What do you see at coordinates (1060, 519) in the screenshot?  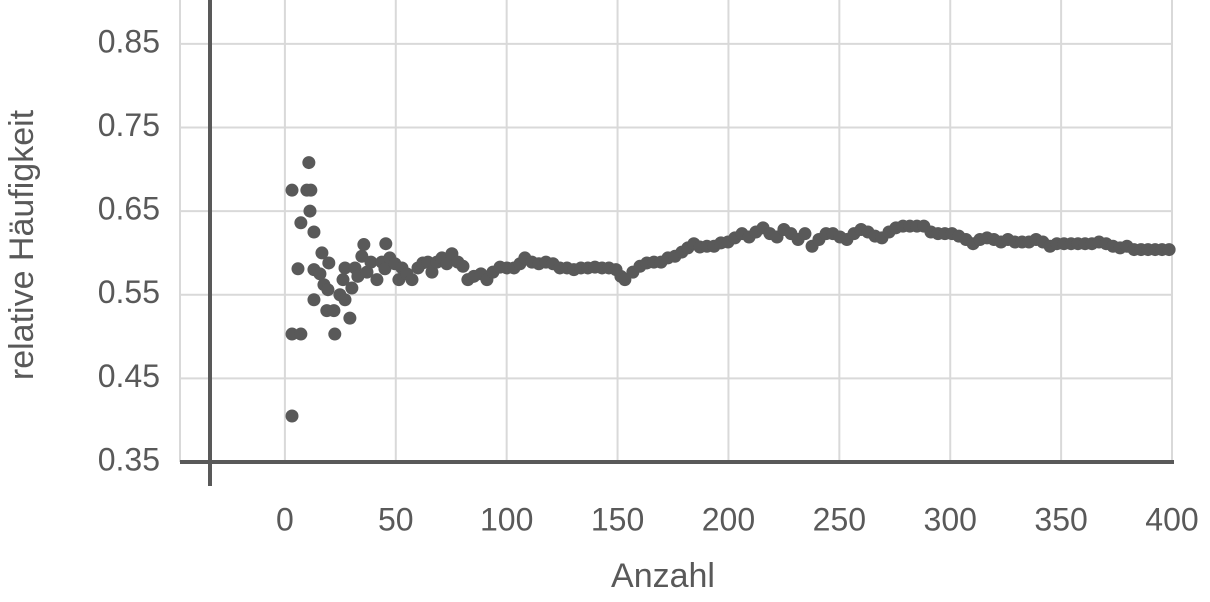 I see `x-tick-label: 350` at bounding box center [1060, 519].